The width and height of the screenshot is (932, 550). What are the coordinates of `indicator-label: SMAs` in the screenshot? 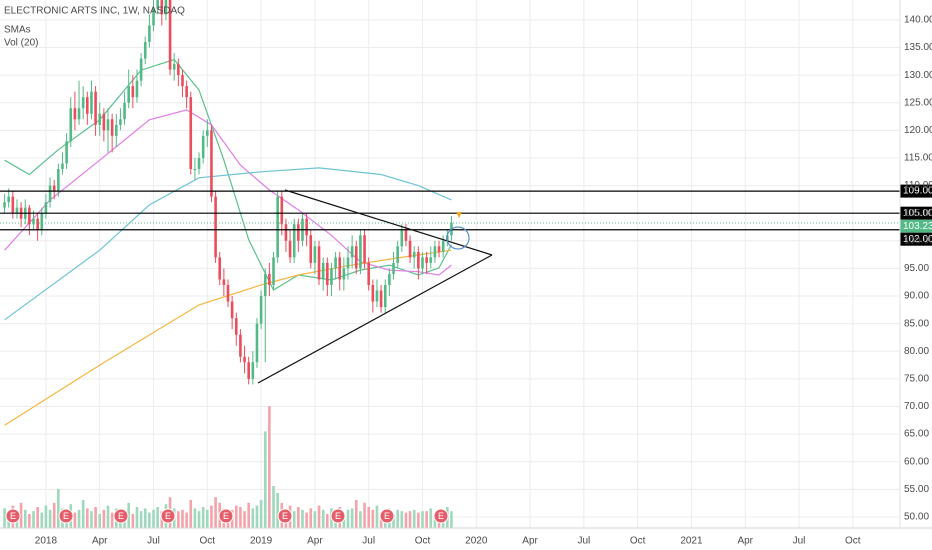 It's located at (17, 30).